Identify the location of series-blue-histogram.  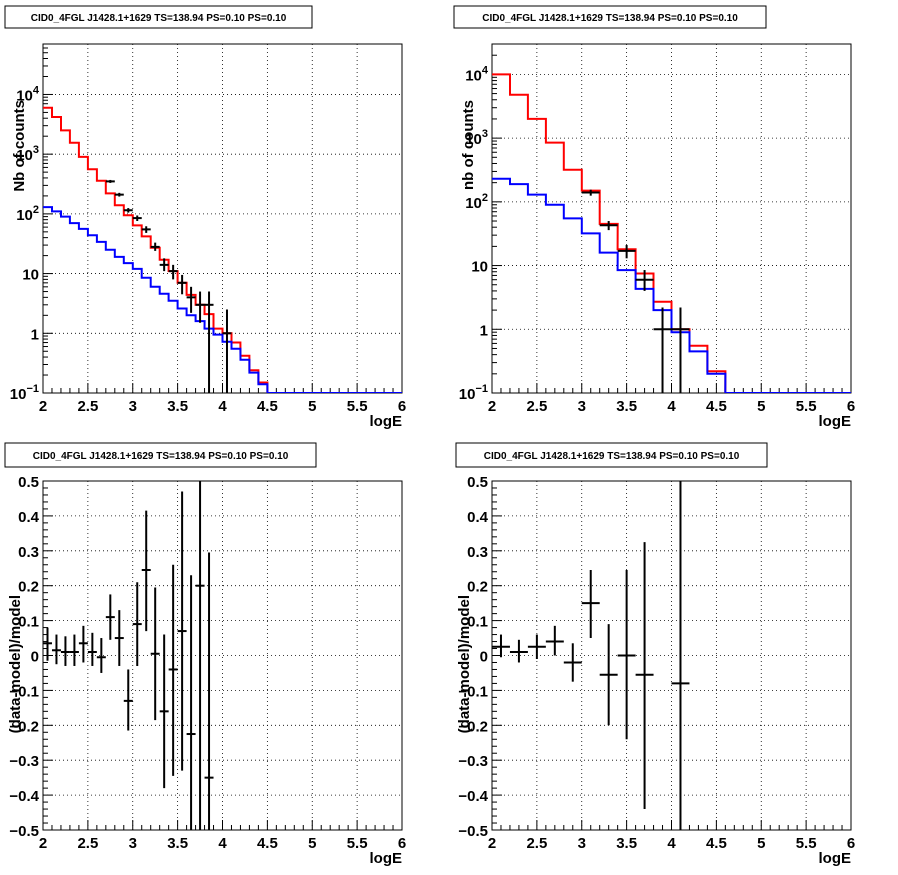
(222, 299).